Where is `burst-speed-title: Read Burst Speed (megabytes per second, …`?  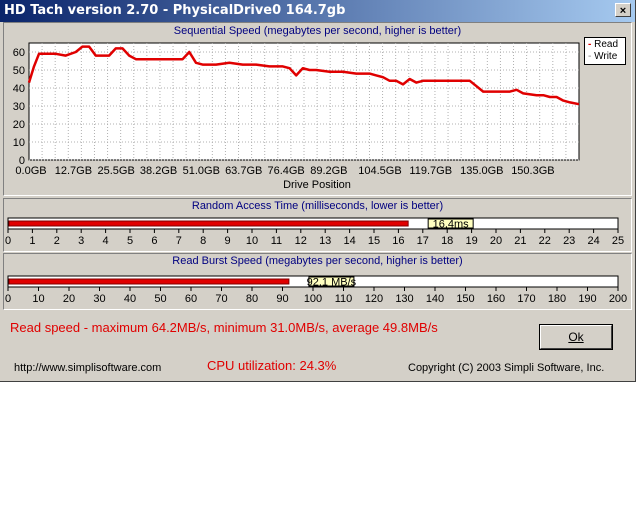 burst-speed-title: Read Burst Speed (megabytes per second, … is located at coordinates (317, 261).